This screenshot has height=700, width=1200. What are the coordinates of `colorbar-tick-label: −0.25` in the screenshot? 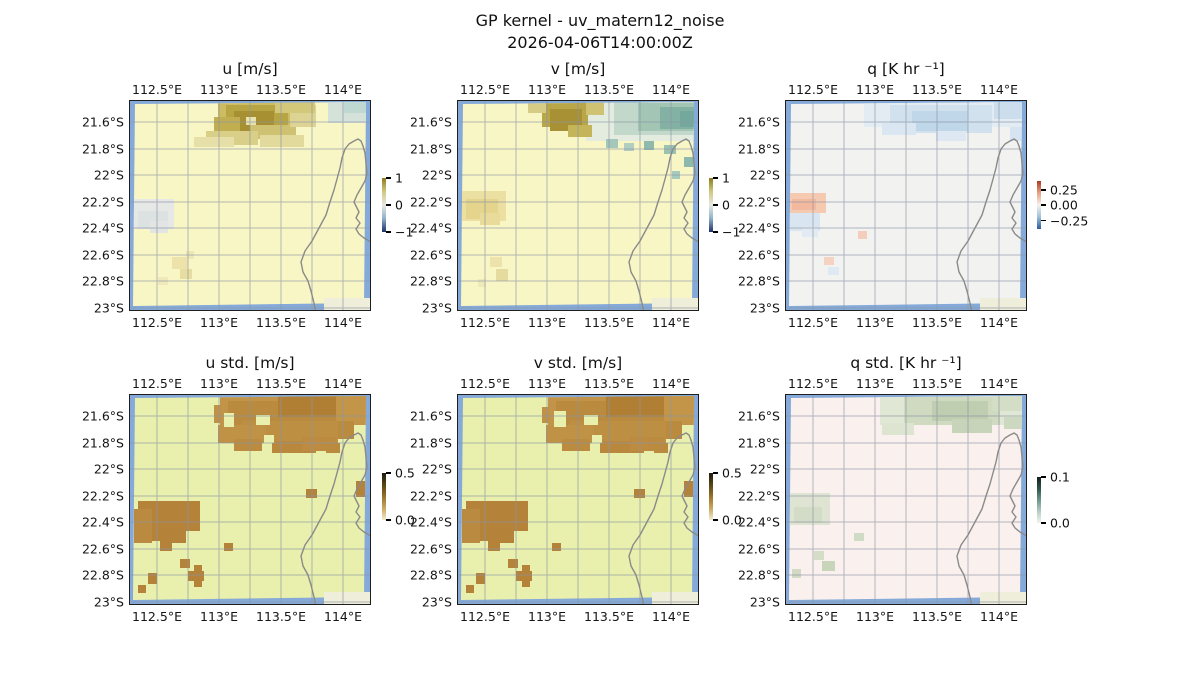 It's located at (1069, 221).